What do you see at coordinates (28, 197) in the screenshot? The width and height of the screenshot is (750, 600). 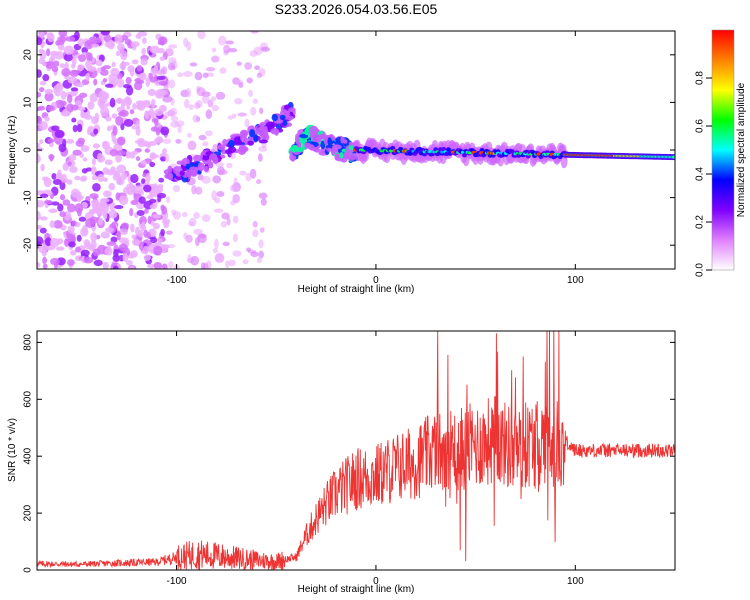 I see `spectrogram-ytick-label: -10` at bounding box center [28, 197].